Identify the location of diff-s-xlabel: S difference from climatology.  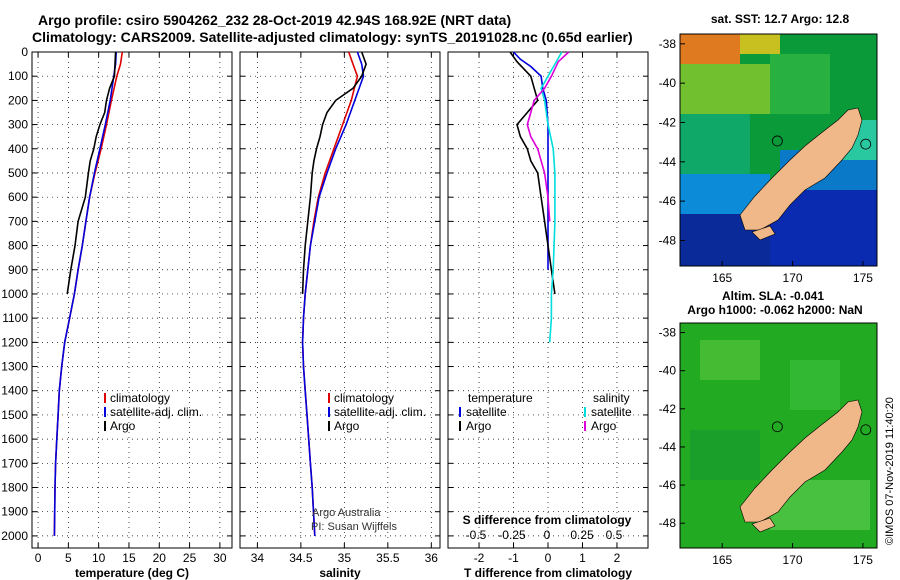
(547, 520).